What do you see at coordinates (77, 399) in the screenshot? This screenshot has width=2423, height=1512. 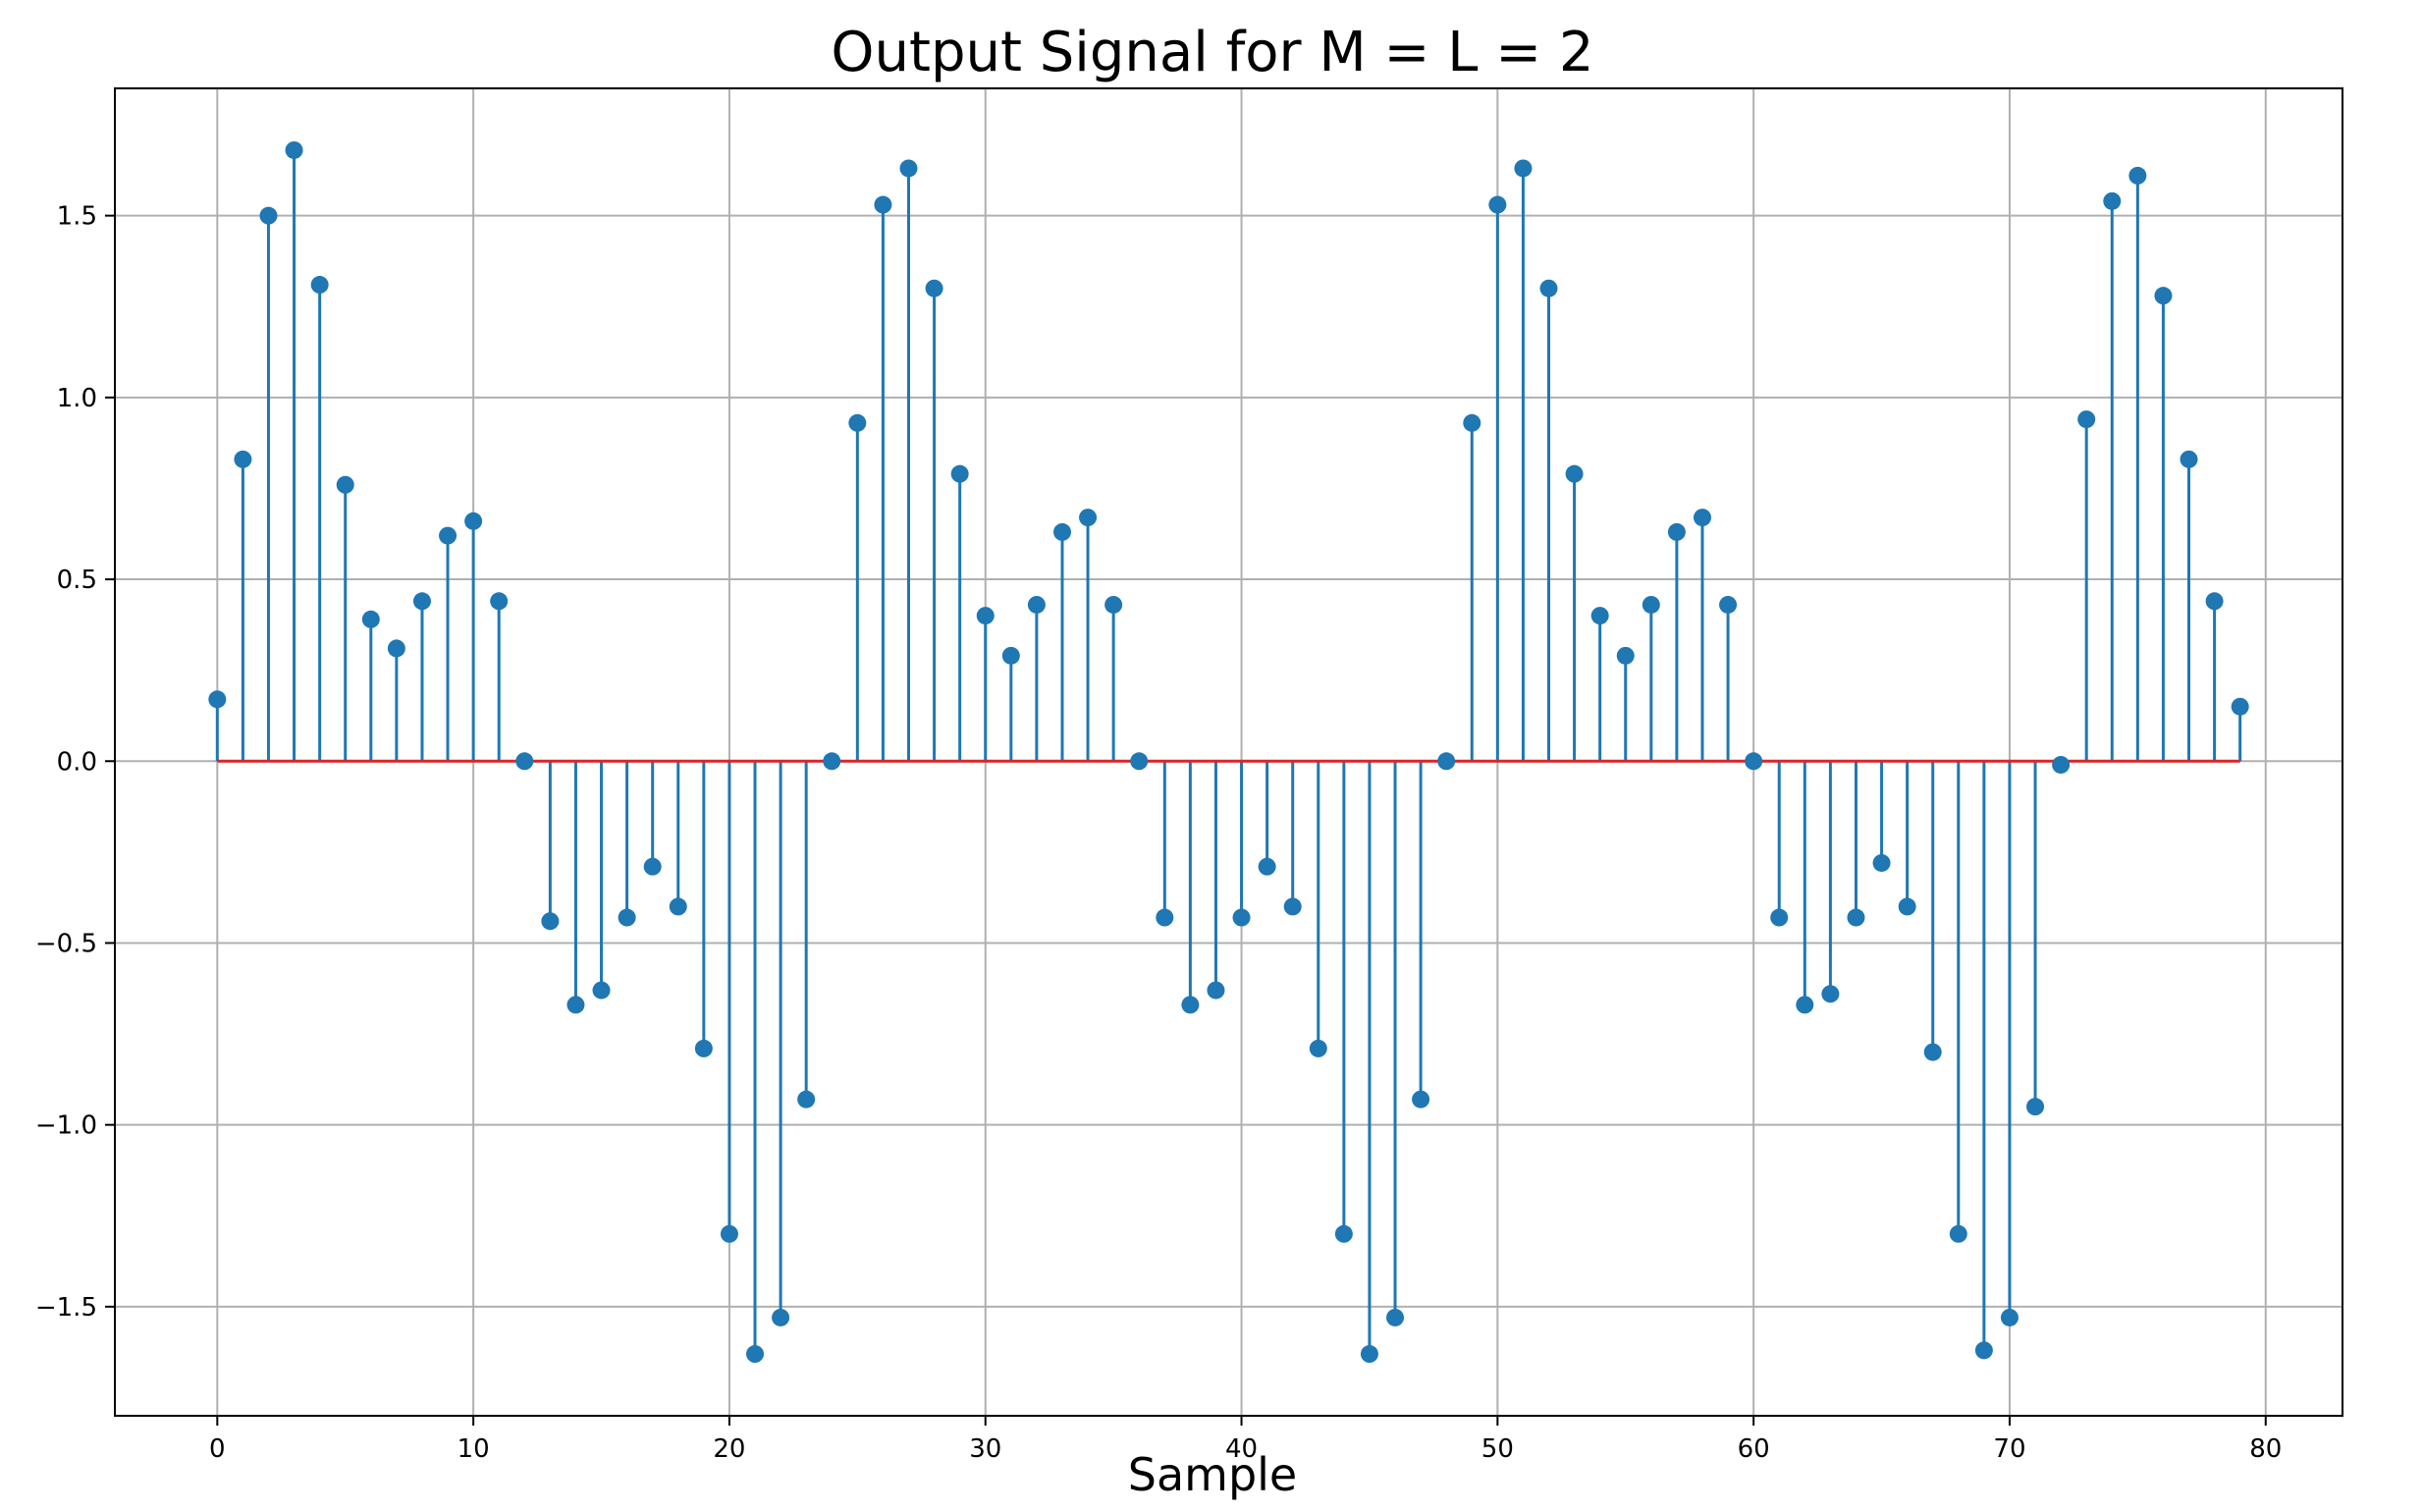 I see `y-tick-label: 1.0` at bounding box center [77, 399].